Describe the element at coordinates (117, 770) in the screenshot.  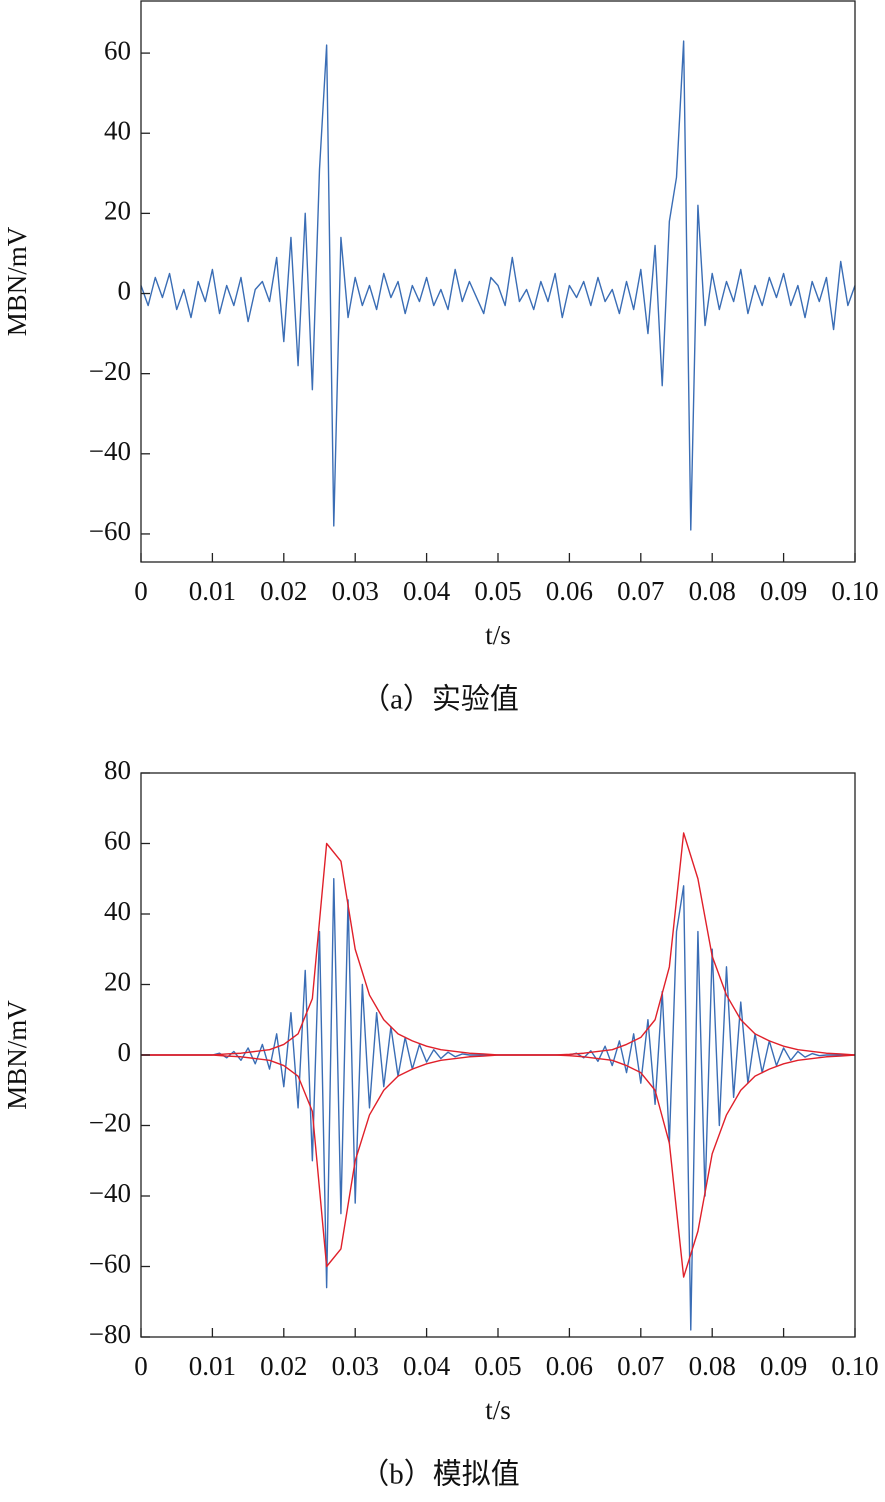
I see `y-tick-label: 80` at that location.